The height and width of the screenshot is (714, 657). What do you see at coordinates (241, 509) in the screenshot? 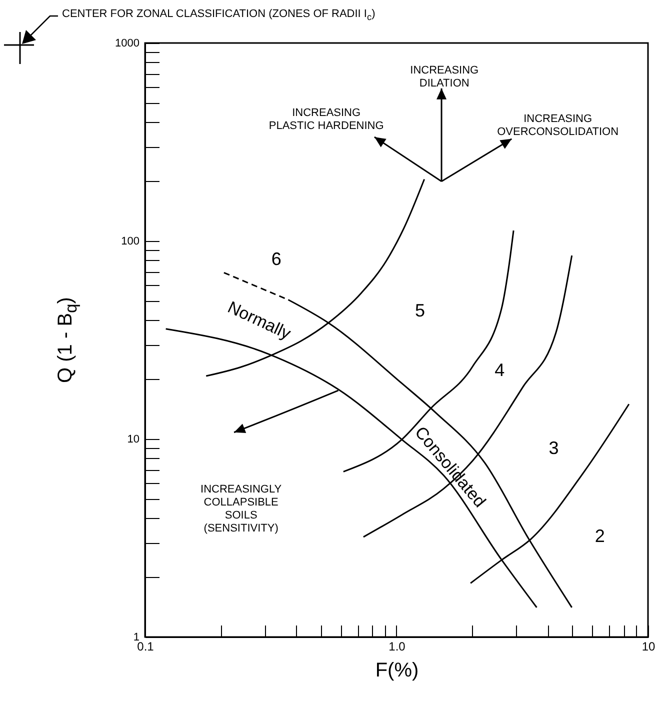
I see `annotation: INCREASINGLY COLLAPSIBLE SOILS (SENSITIVITY)` at bounding box center [241, 509].